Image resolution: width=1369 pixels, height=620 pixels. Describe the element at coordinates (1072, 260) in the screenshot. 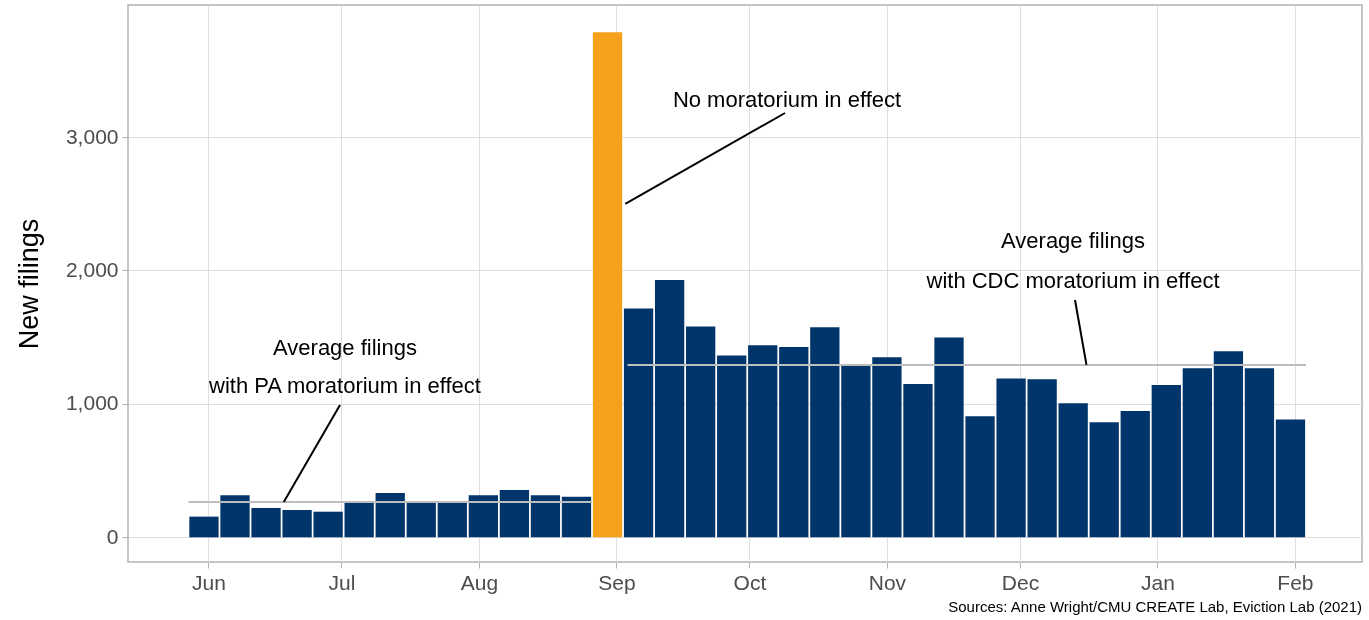

I see `annotation: Average filings with CDC moratorium in effect` at that location.